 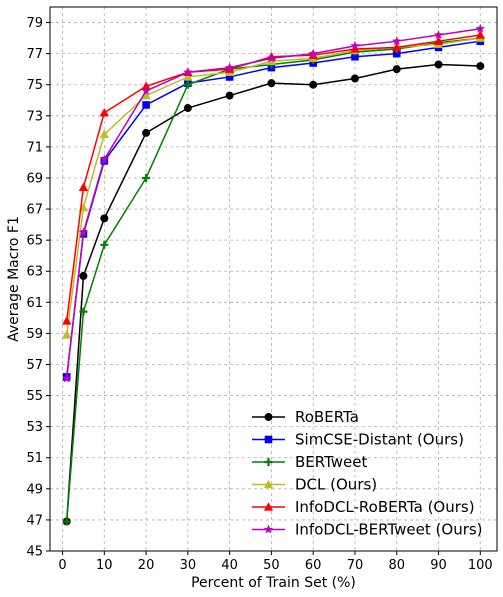 I want to click on legend-entry: BERTweet, so click(x=310, y=462).